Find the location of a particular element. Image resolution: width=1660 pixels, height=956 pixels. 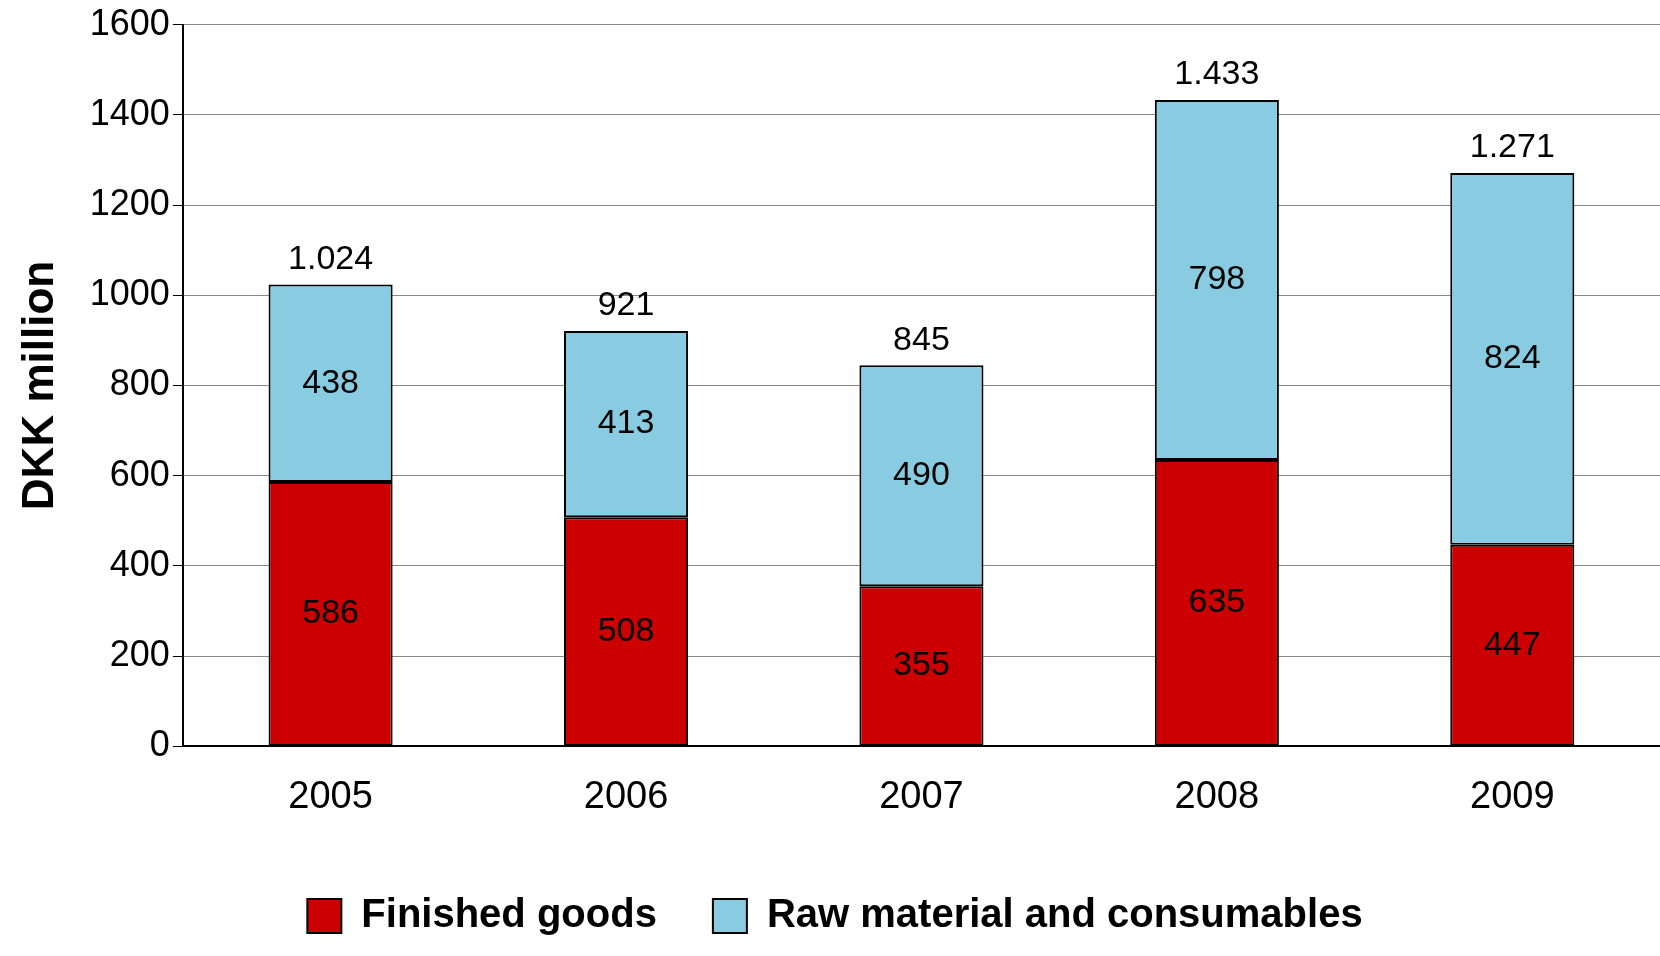

y-tick-label: 1600 is located at coordinates (129, 22).